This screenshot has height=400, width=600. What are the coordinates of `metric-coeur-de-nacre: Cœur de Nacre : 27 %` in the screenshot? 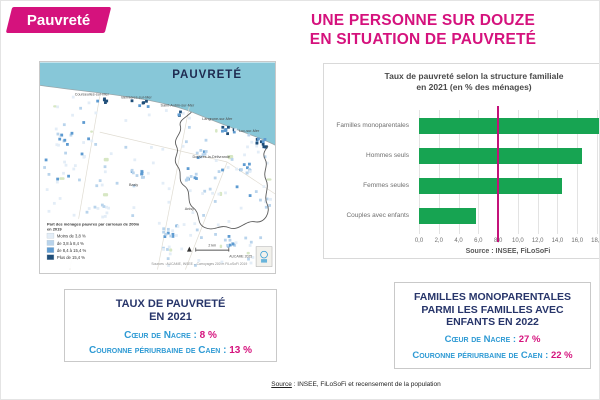 It's located at (492, 339).